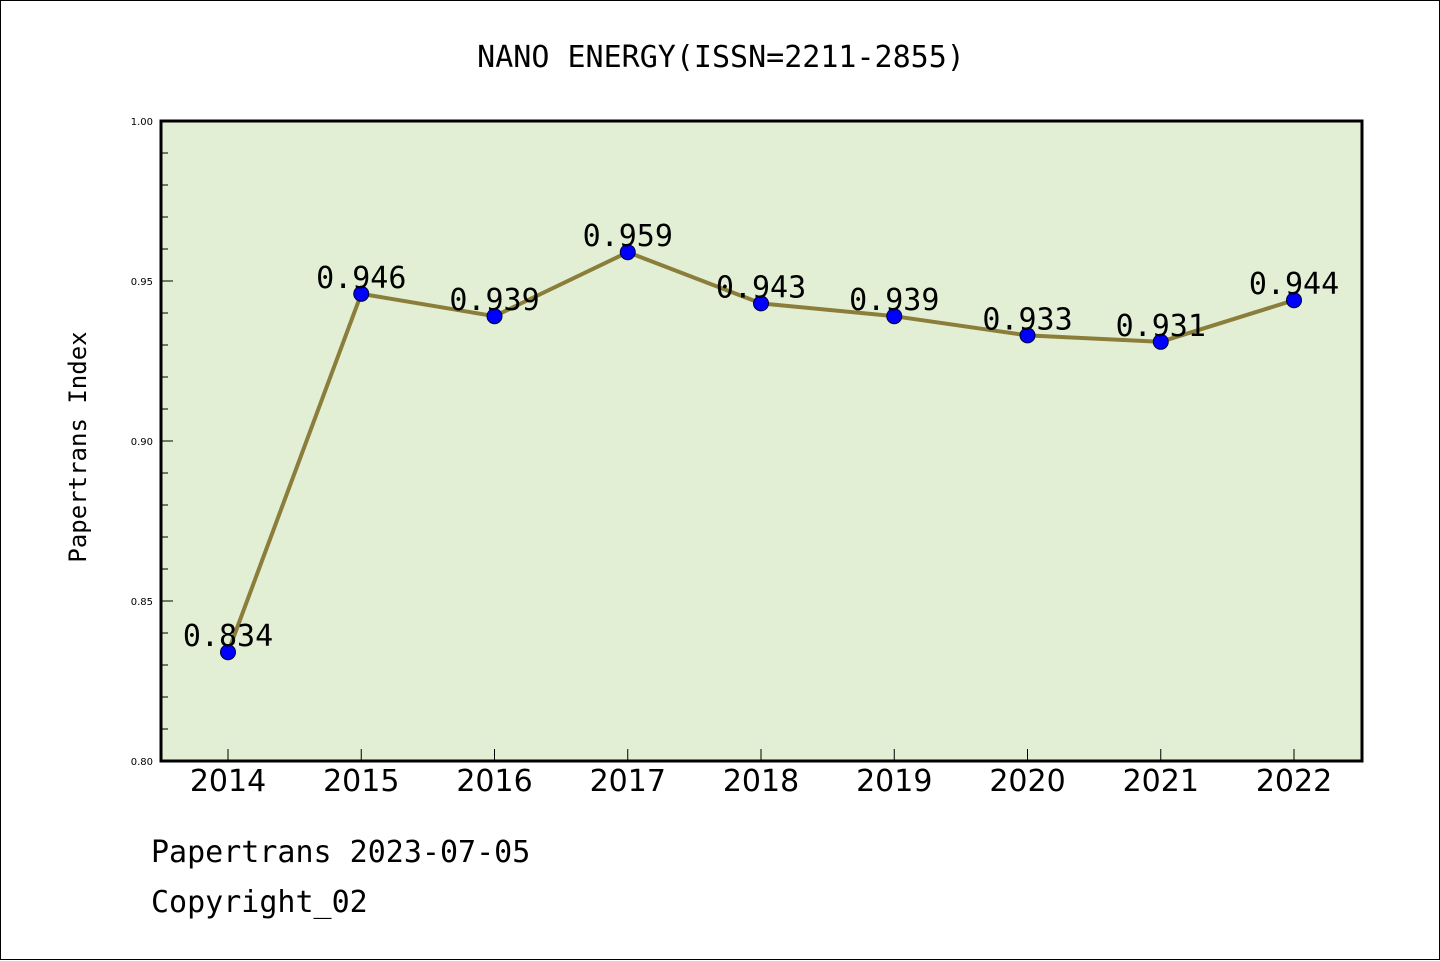  What do you see at coordinates (761, 287) in the screenshot?
I see `data-label: 0.943` at bounding box center [761, 287].